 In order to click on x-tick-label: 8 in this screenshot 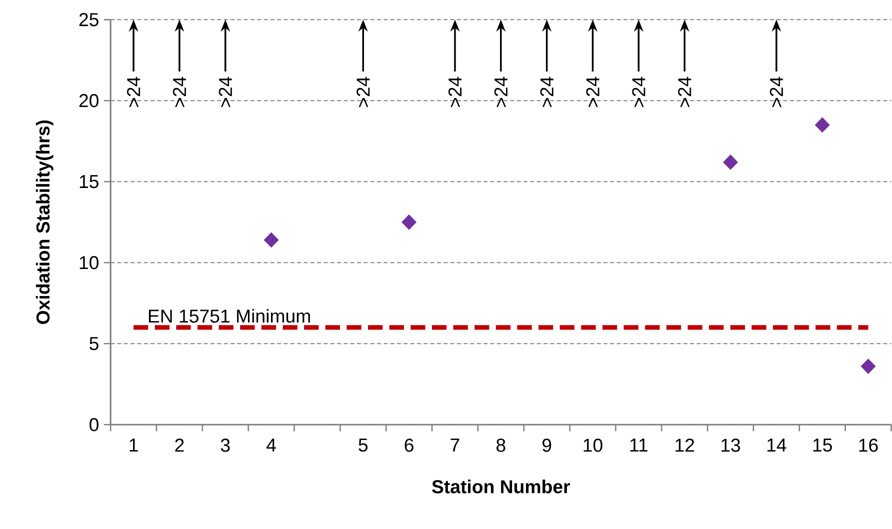, I will do `click(501, 445)`.